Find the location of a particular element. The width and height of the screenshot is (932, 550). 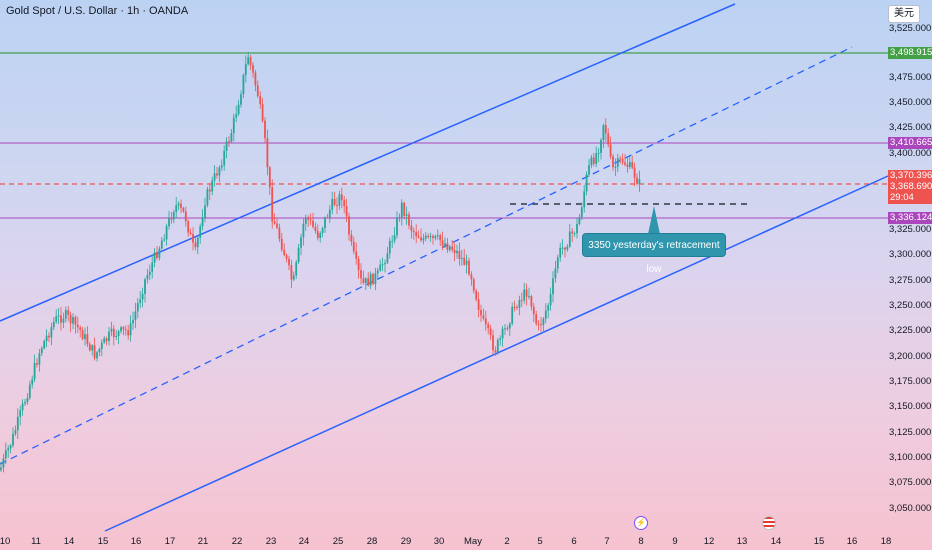

time-tick: 29 is located at coordinates (406, 541).